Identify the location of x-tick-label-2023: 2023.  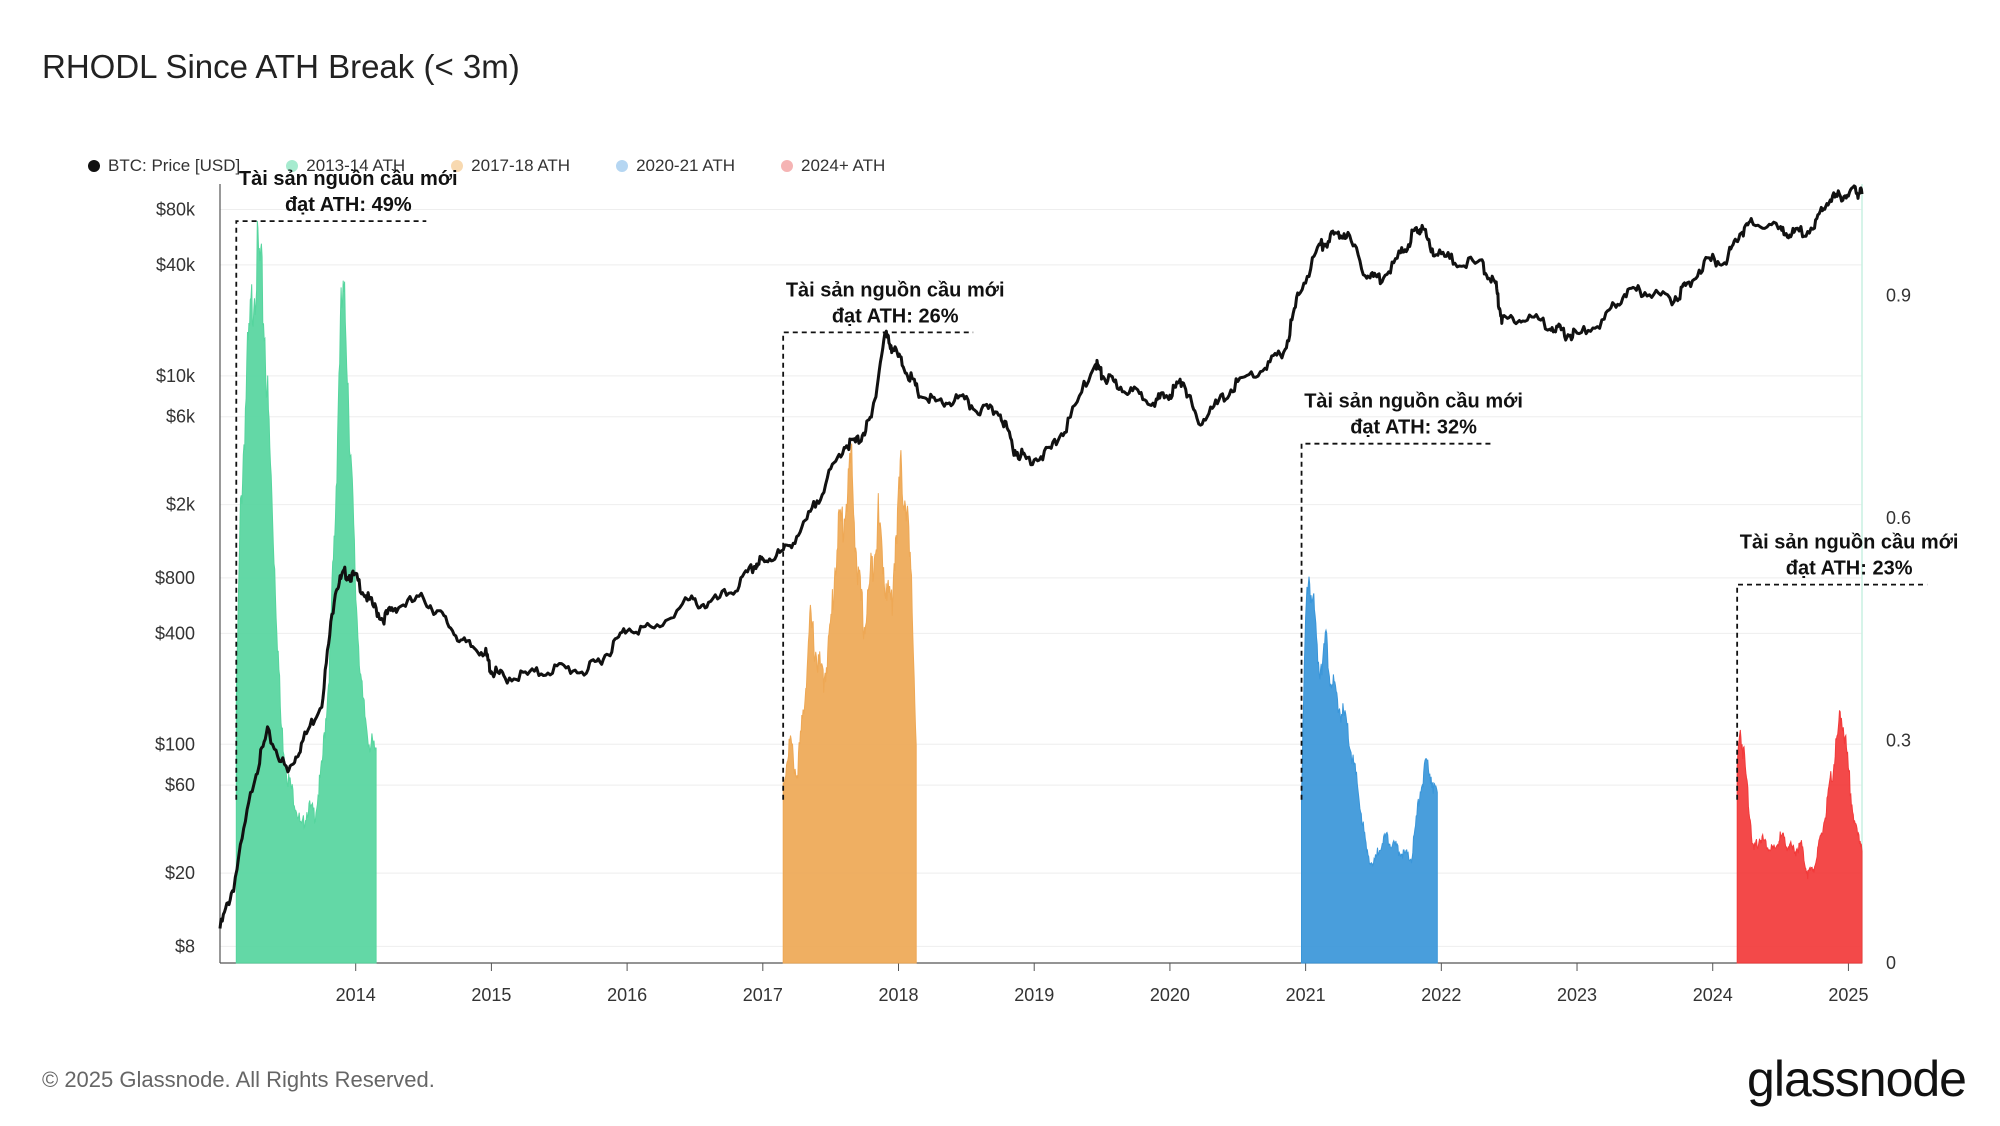
(1577, 995).